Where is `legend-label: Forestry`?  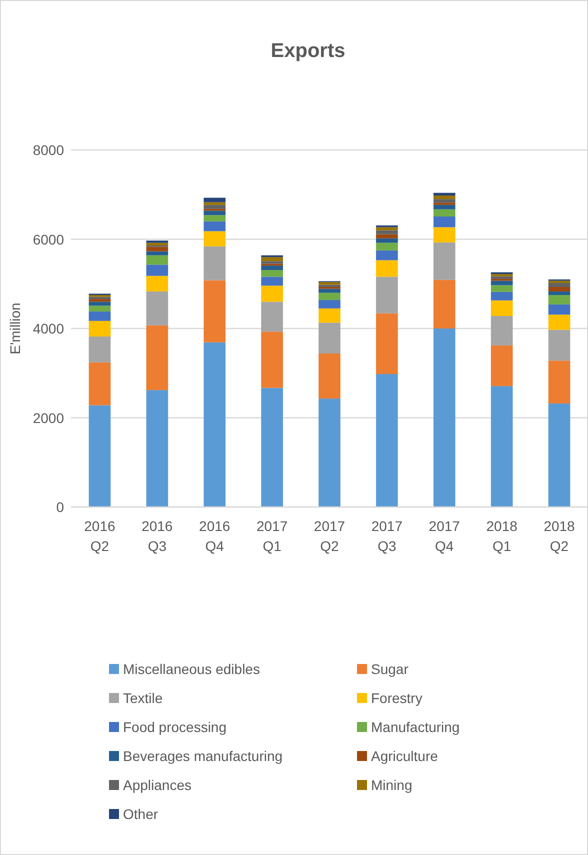
legend-label: Forestry is located at coordinates (396, 698).